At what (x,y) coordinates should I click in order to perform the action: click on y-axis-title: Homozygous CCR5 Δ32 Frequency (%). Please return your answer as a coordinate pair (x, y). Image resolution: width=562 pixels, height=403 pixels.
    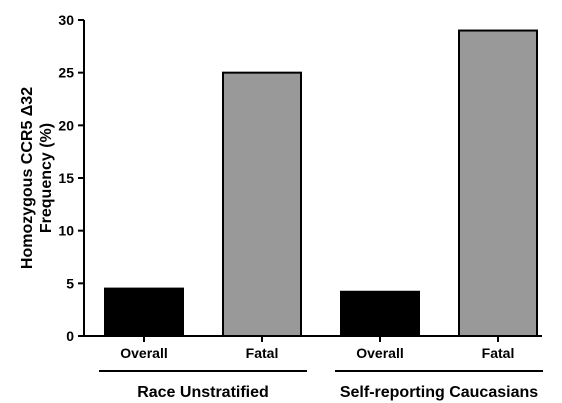
    Looking at the image, I should click on (37, 178).